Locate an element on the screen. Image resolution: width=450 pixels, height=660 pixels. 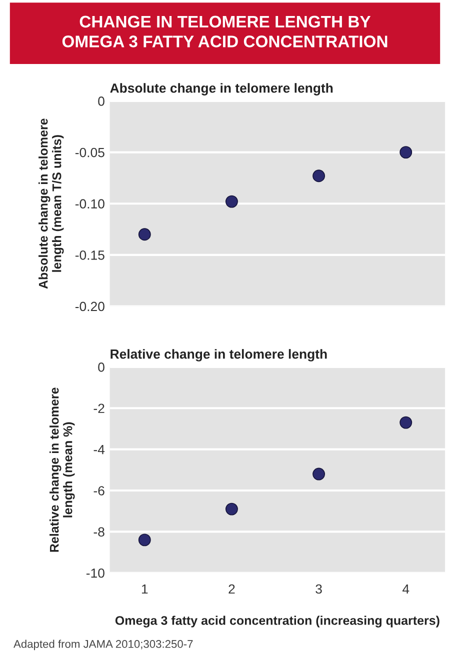
x-tick-label: 3 is located at coordinates (319, 589).